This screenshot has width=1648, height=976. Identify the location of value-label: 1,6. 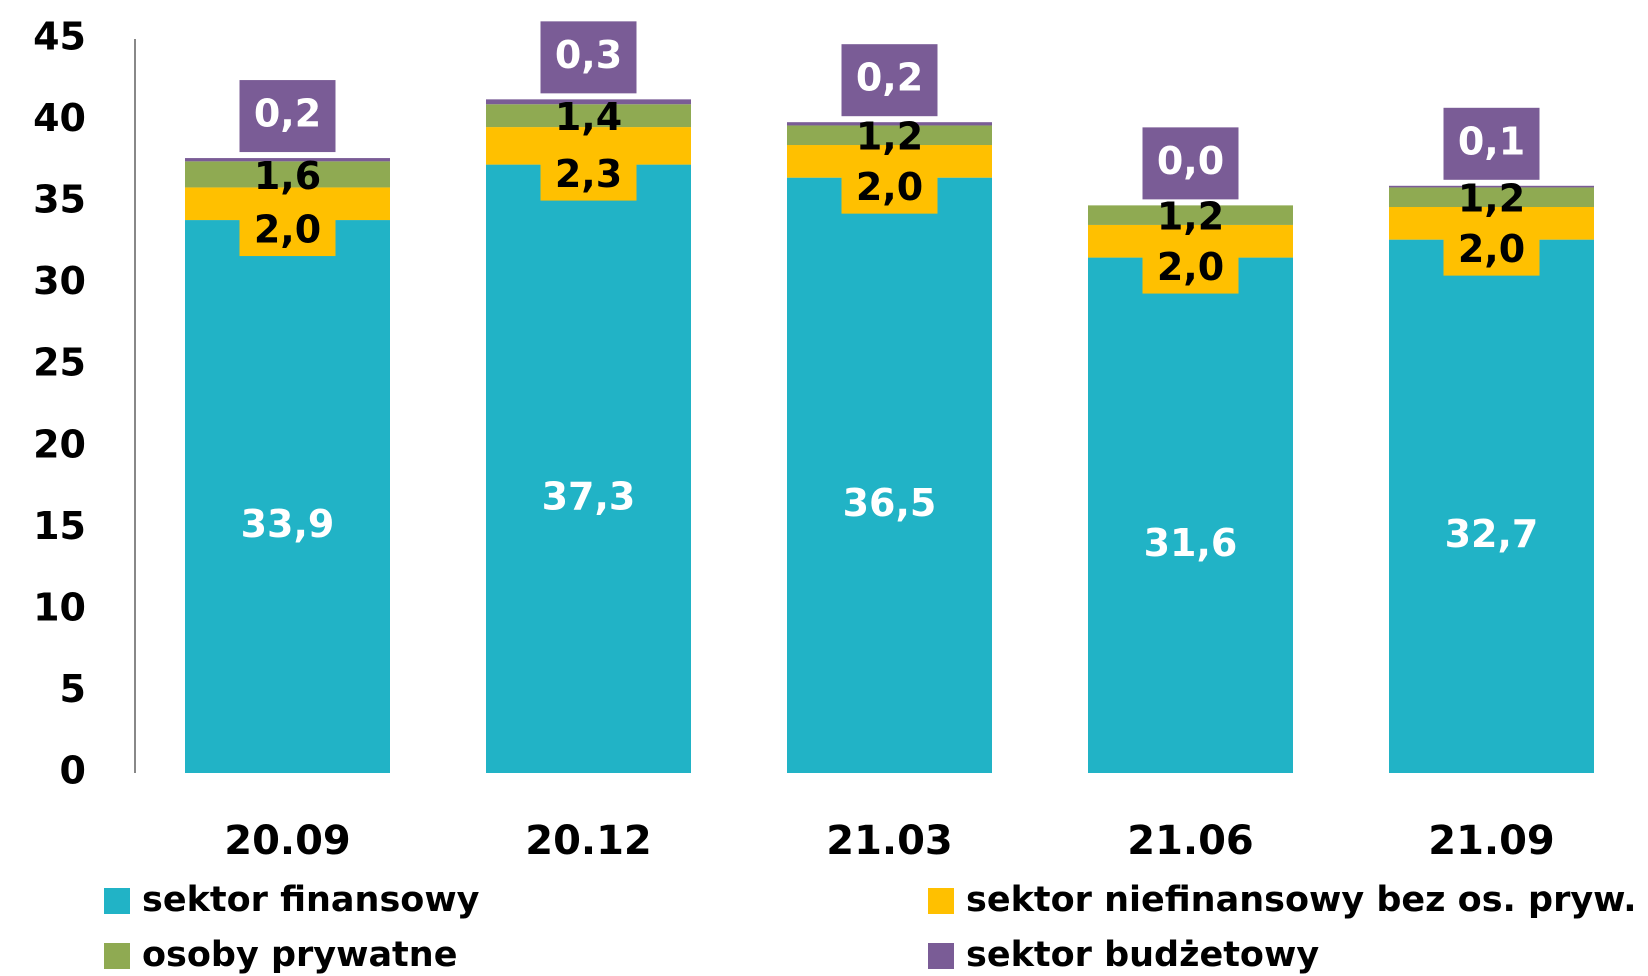
(287, 176).